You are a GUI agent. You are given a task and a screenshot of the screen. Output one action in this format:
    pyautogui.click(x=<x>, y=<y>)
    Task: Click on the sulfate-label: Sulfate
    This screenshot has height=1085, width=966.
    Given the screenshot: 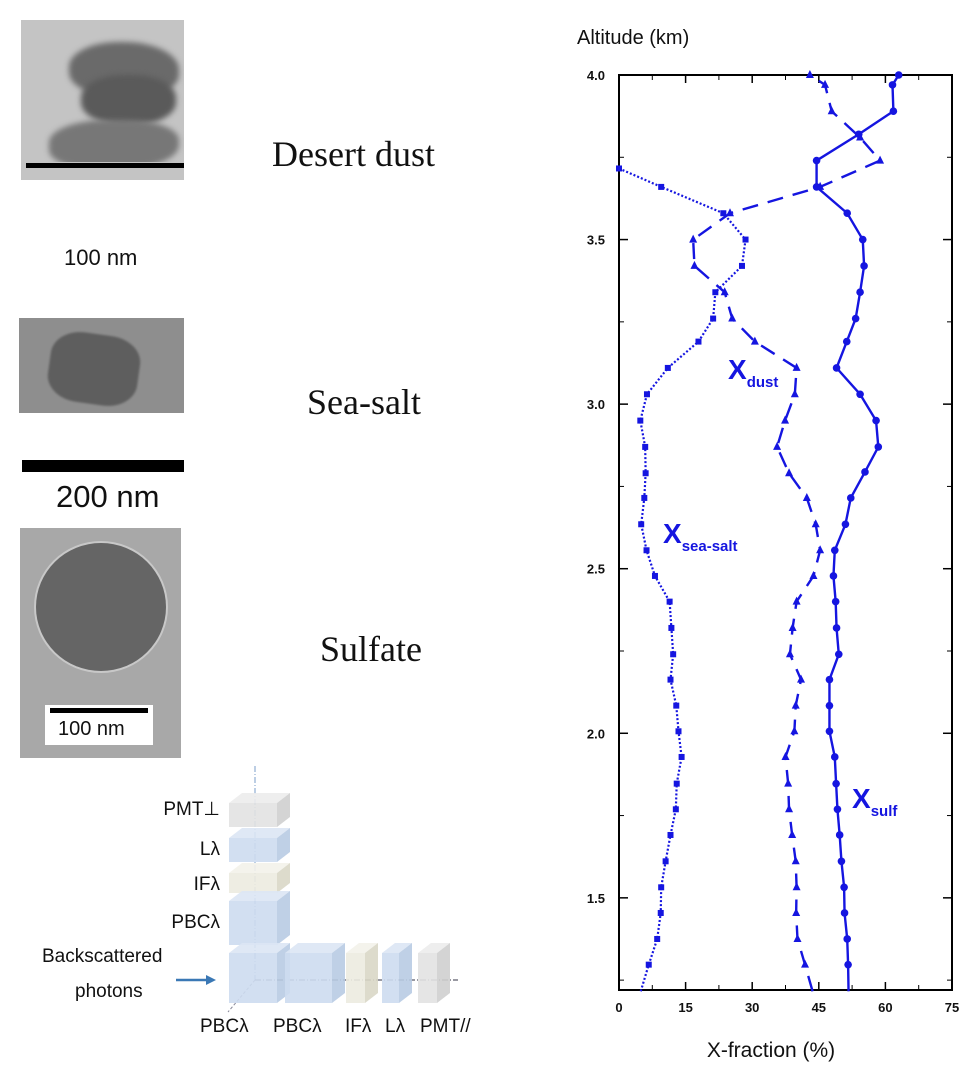 What is the action you would take?
    pyautogui.click(x=371, y=649)
    